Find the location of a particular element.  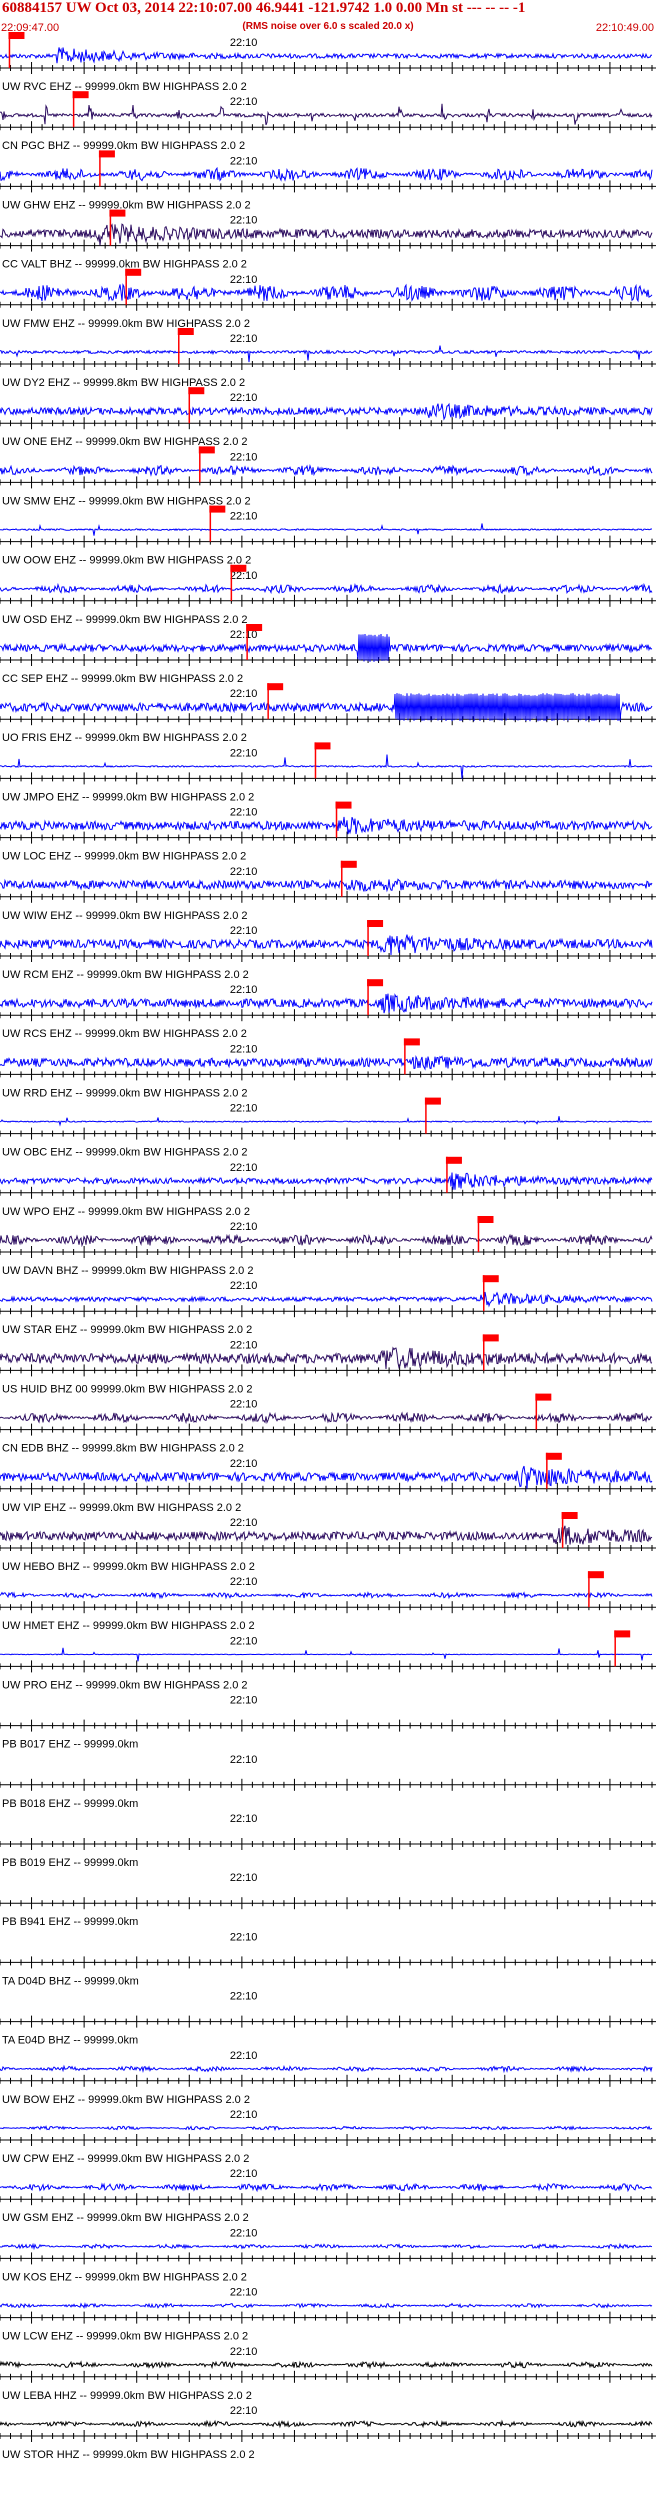

station-label: PB B019 EHZ -- 99999.0km is located at coordinates (70, 1863).